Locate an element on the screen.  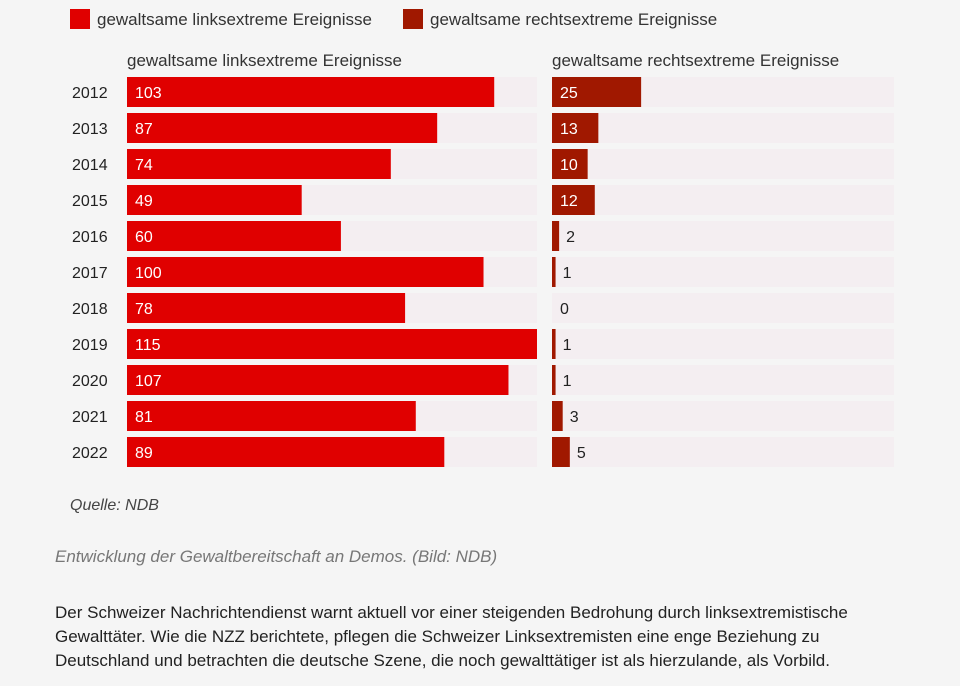
bar-value-label: 107 is located at coordinates (148, 381).